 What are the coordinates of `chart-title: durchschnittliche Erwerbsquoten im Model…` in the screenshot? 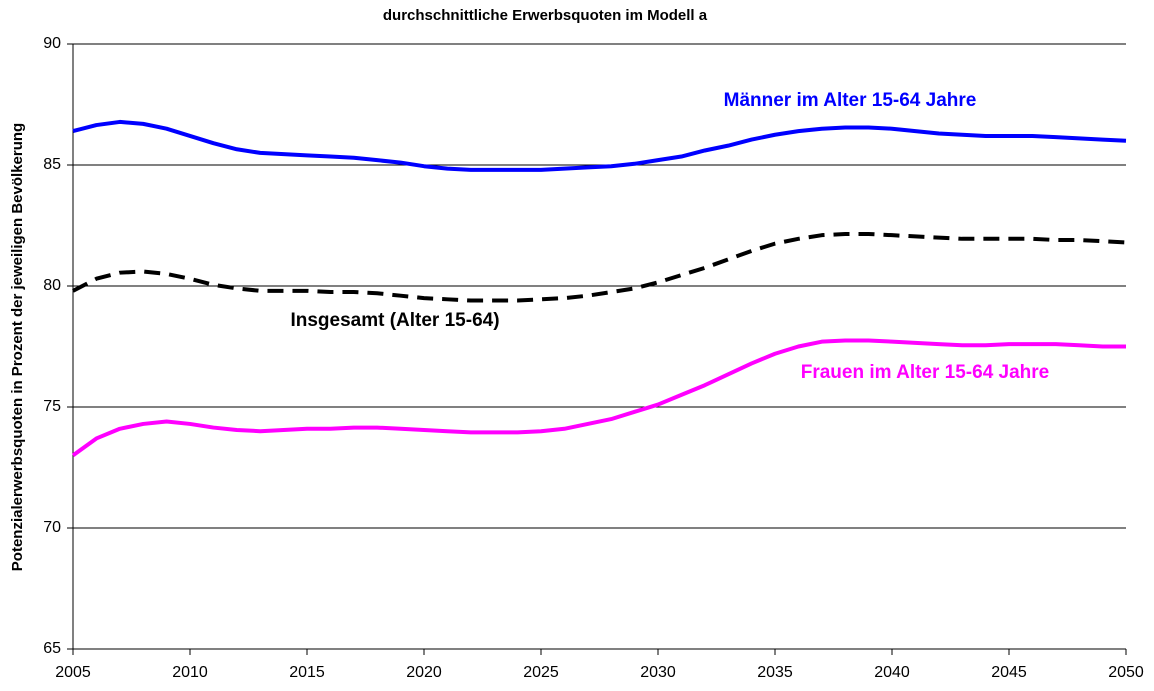 It's located at (545, 15).